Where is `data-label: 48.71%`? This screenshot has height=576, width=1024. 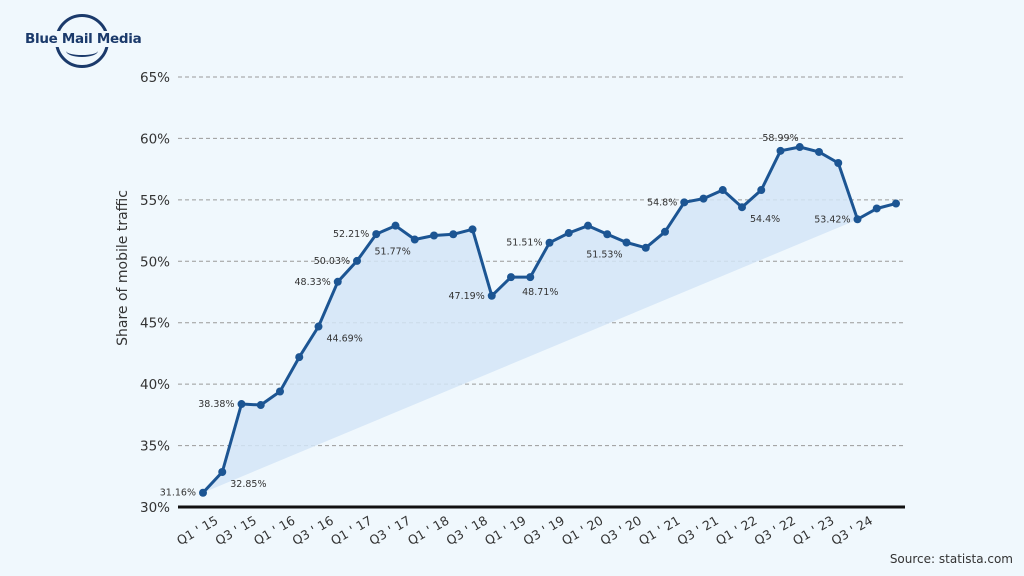
data-label: 48.71% is located at coordinates (540, 292).